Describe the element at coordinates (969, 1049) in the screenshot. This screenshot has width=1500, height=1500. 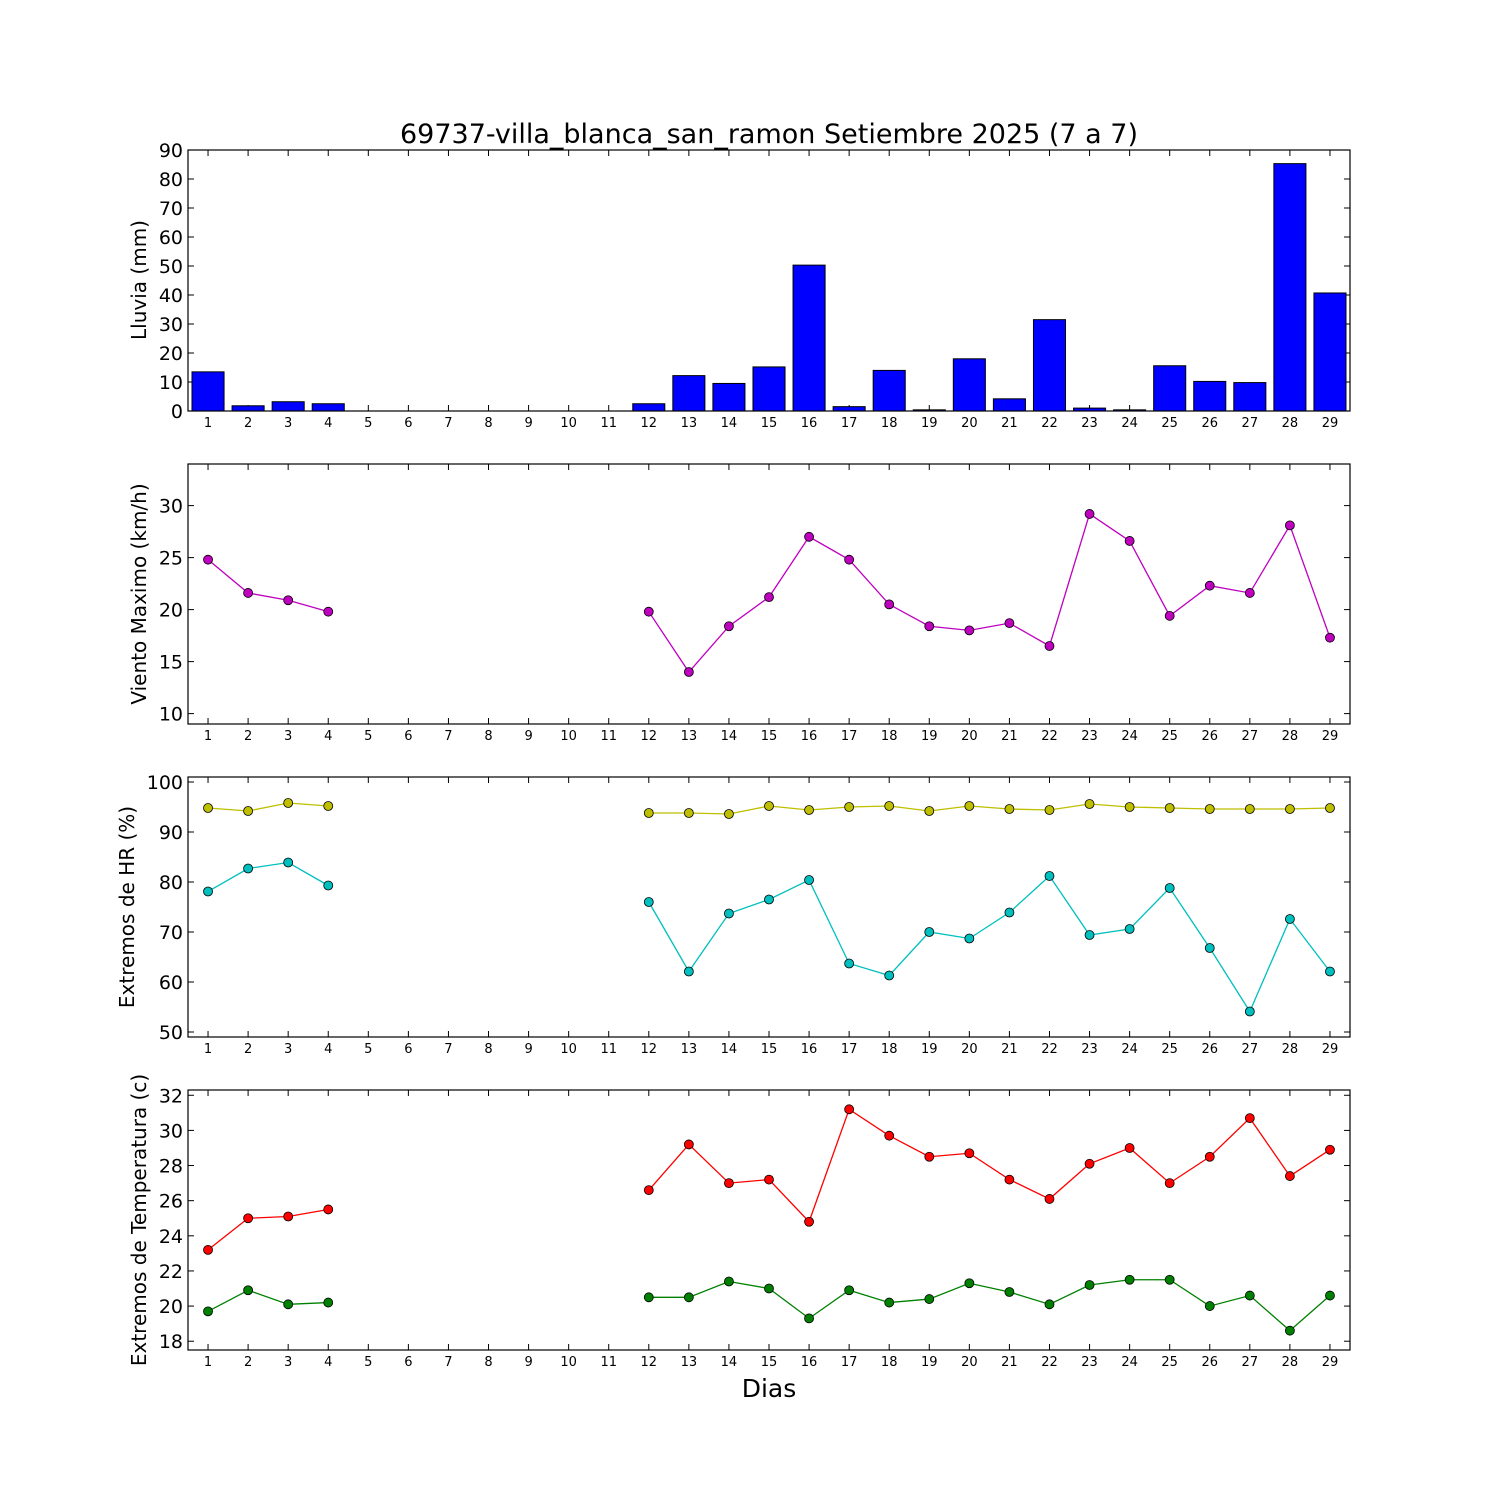
I see `humidity-xtick-label: 20` at that location.